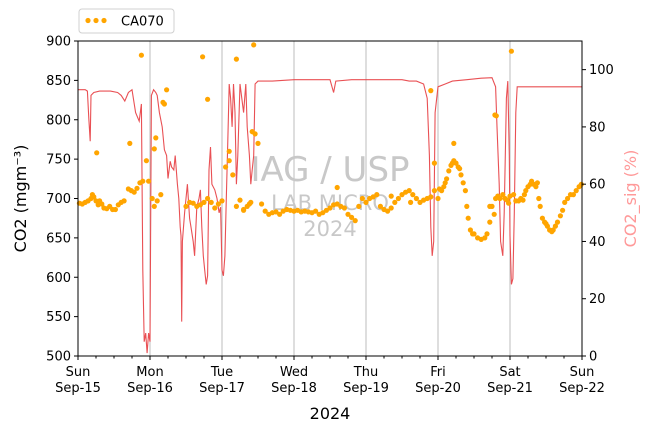 The height and width of the screenshot is (433, 653). Describe the element at coordinates (58, 278) in the screenshot. I see `y-left-tick-label: 600` at that location.